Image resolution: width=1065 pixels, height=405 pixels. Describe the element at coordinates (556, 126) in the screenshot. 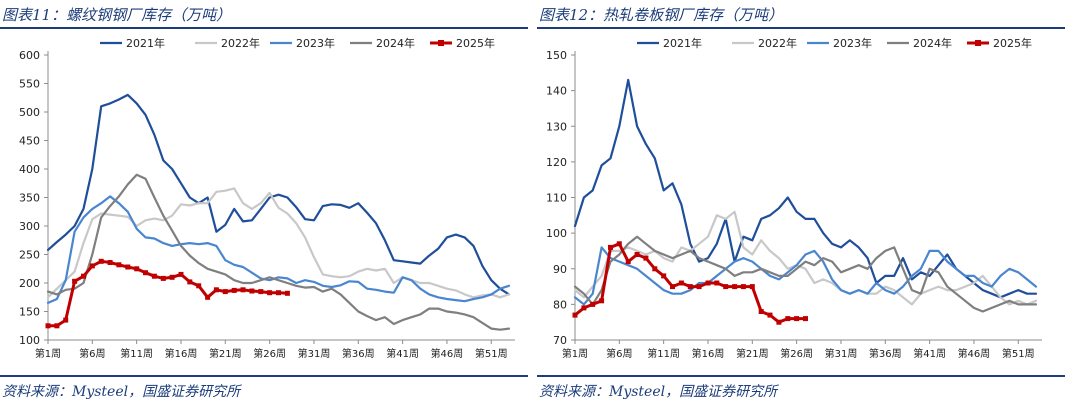

I see `y-tick-label: 130` at that location.